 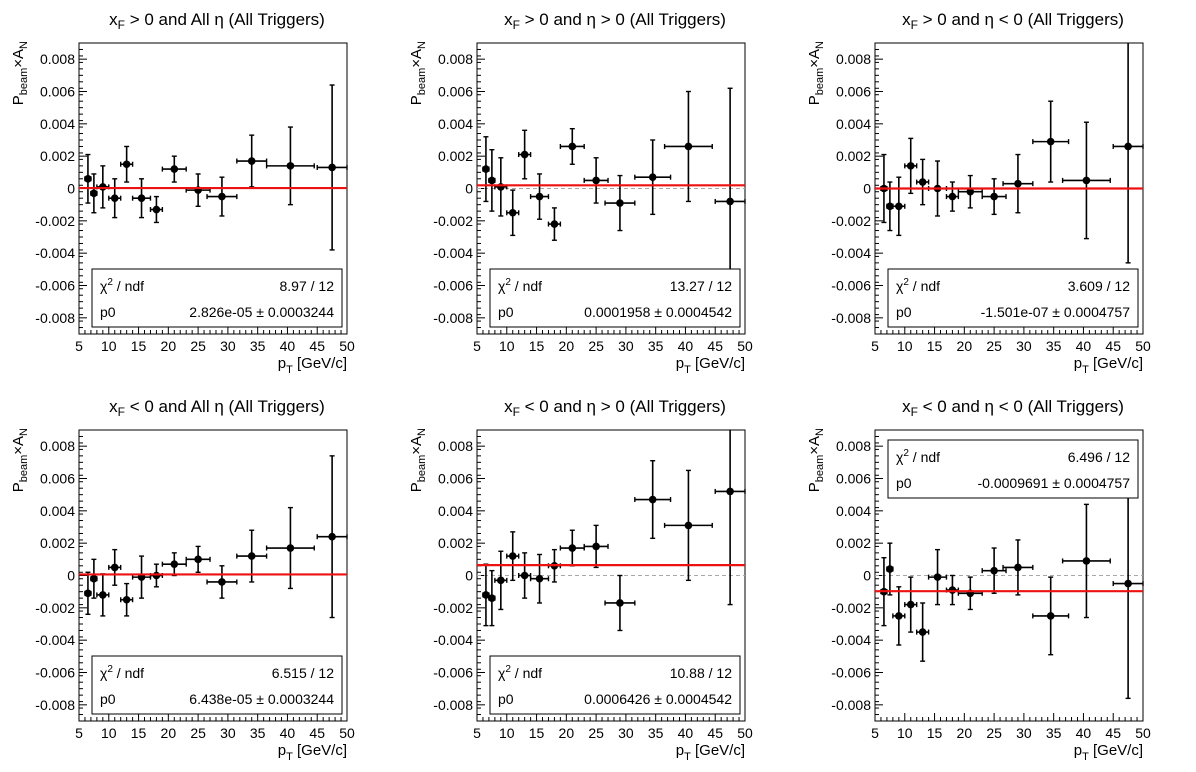 What do you see at coordinates (623, 406) in the screenshot?
I see `title-text: < 0 and η > 0 (All Triggers)` at bounding box center [623, 406].